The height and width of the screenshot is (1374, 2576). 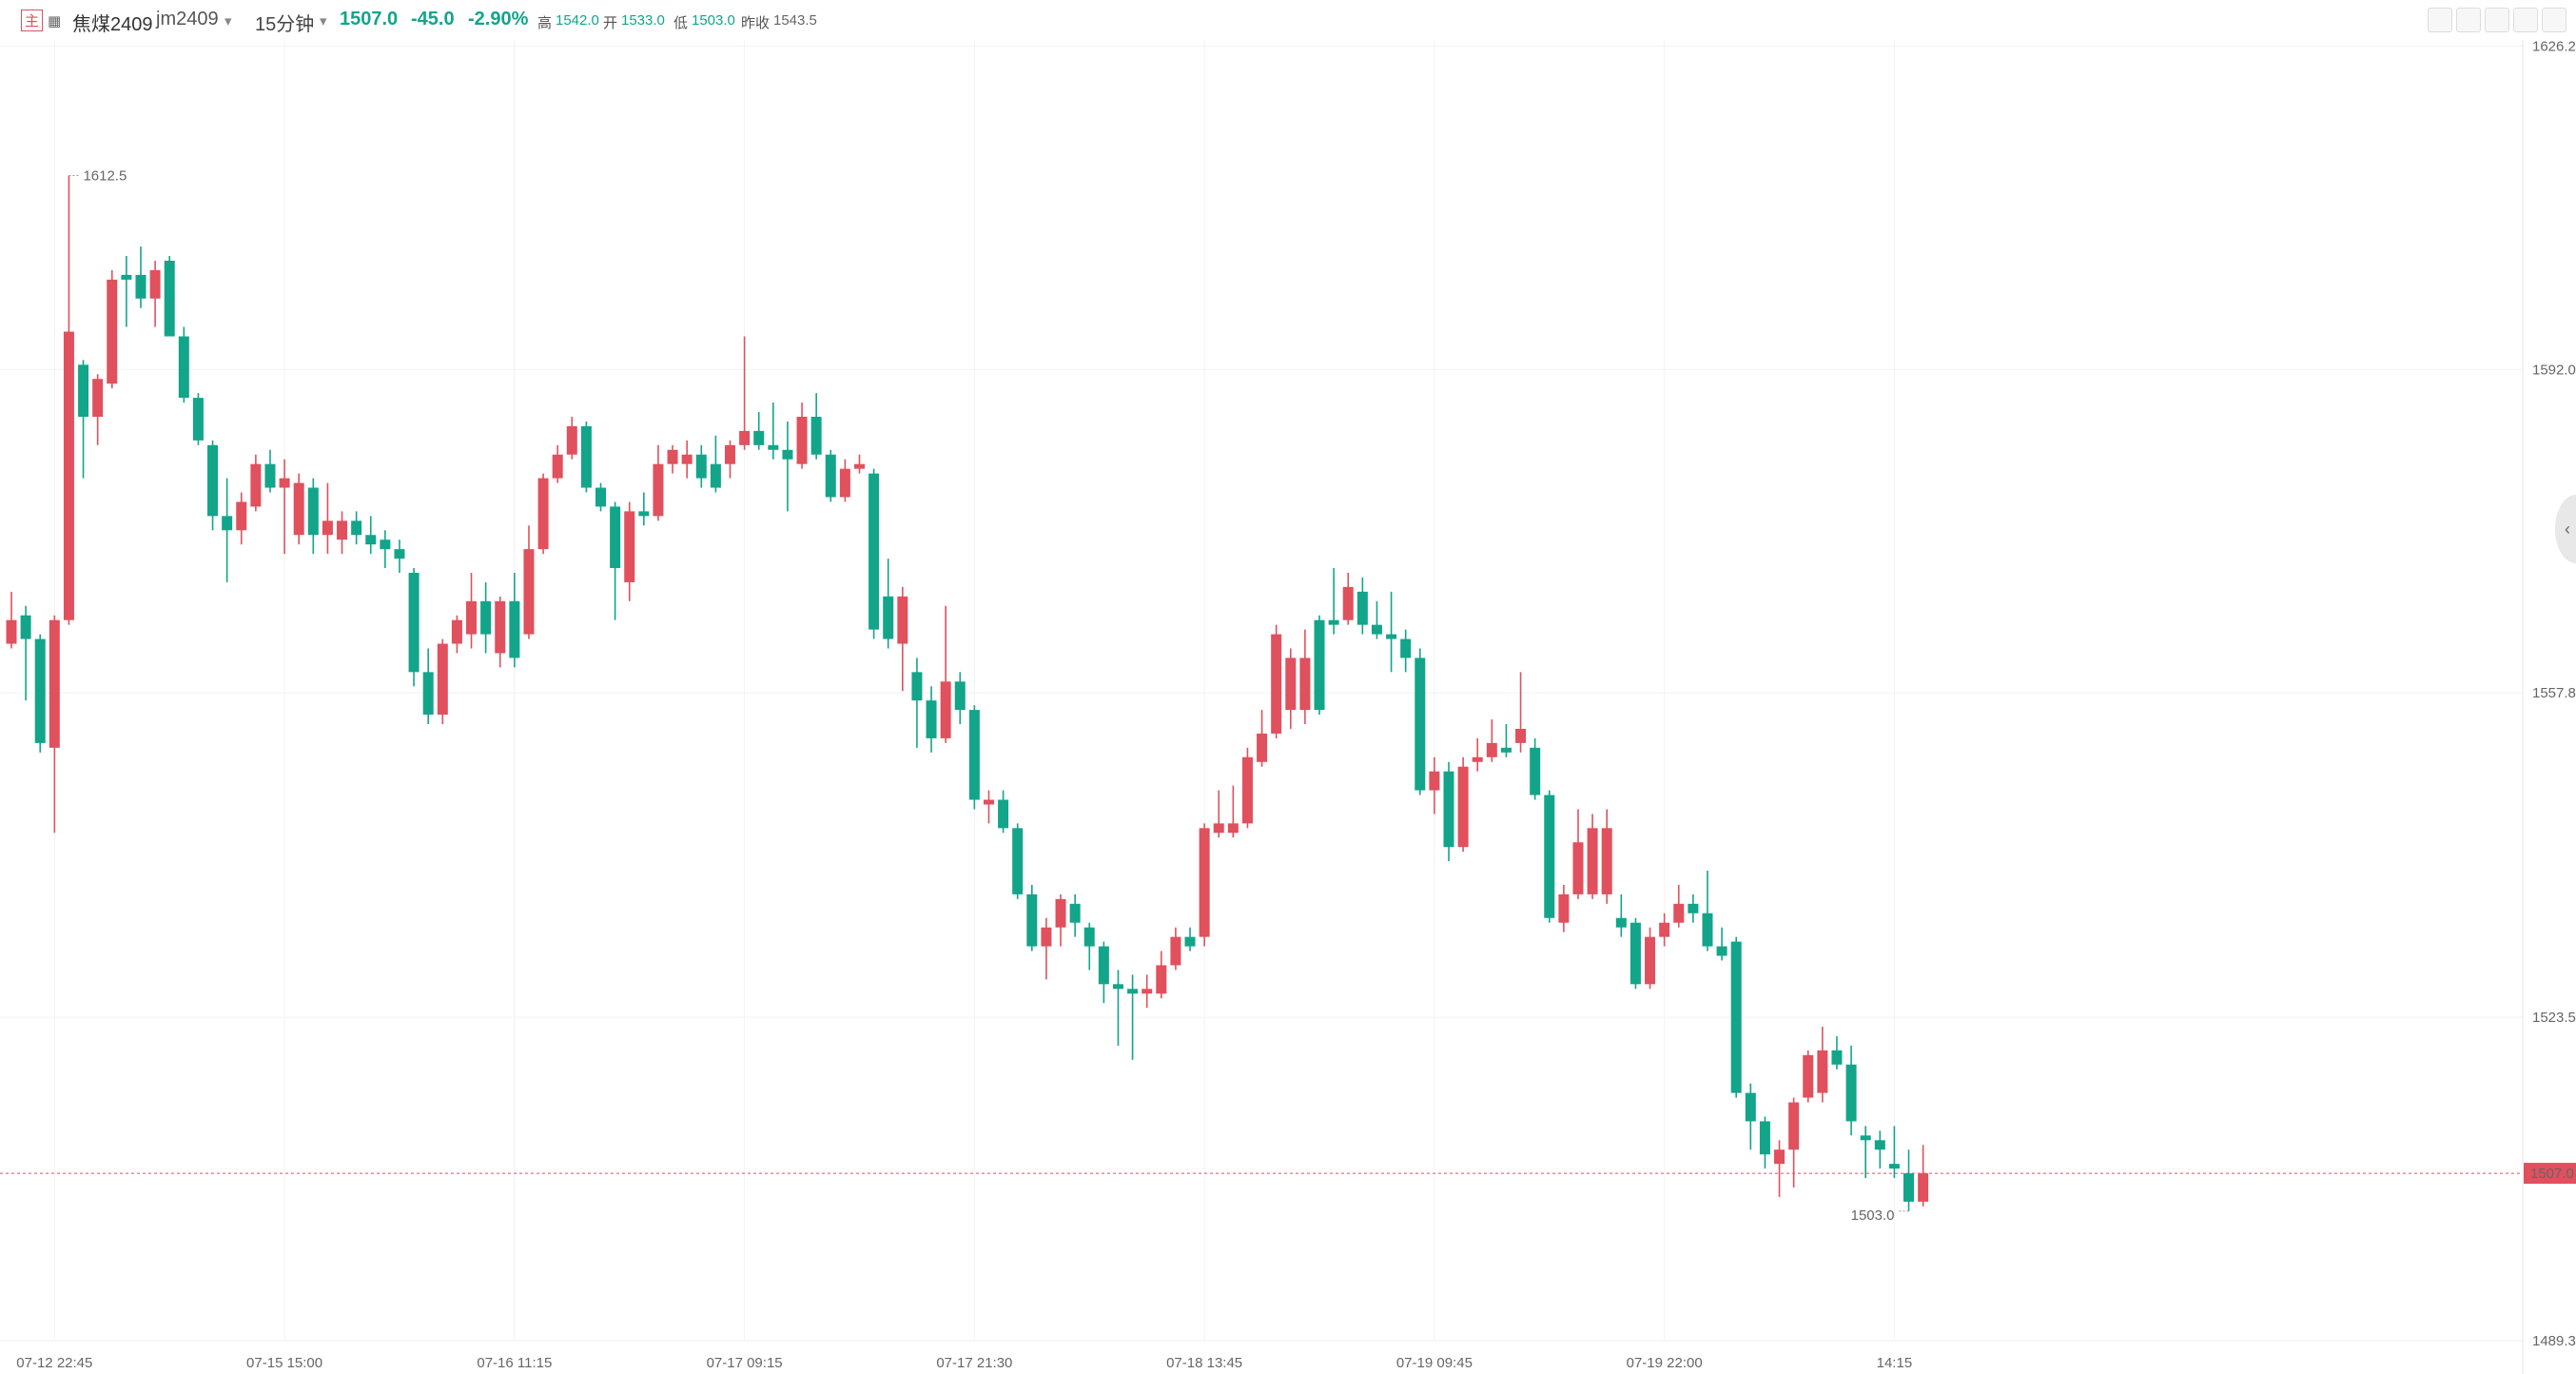 I want to click on symbol-code: jm2409, so click(x=187, y=19).